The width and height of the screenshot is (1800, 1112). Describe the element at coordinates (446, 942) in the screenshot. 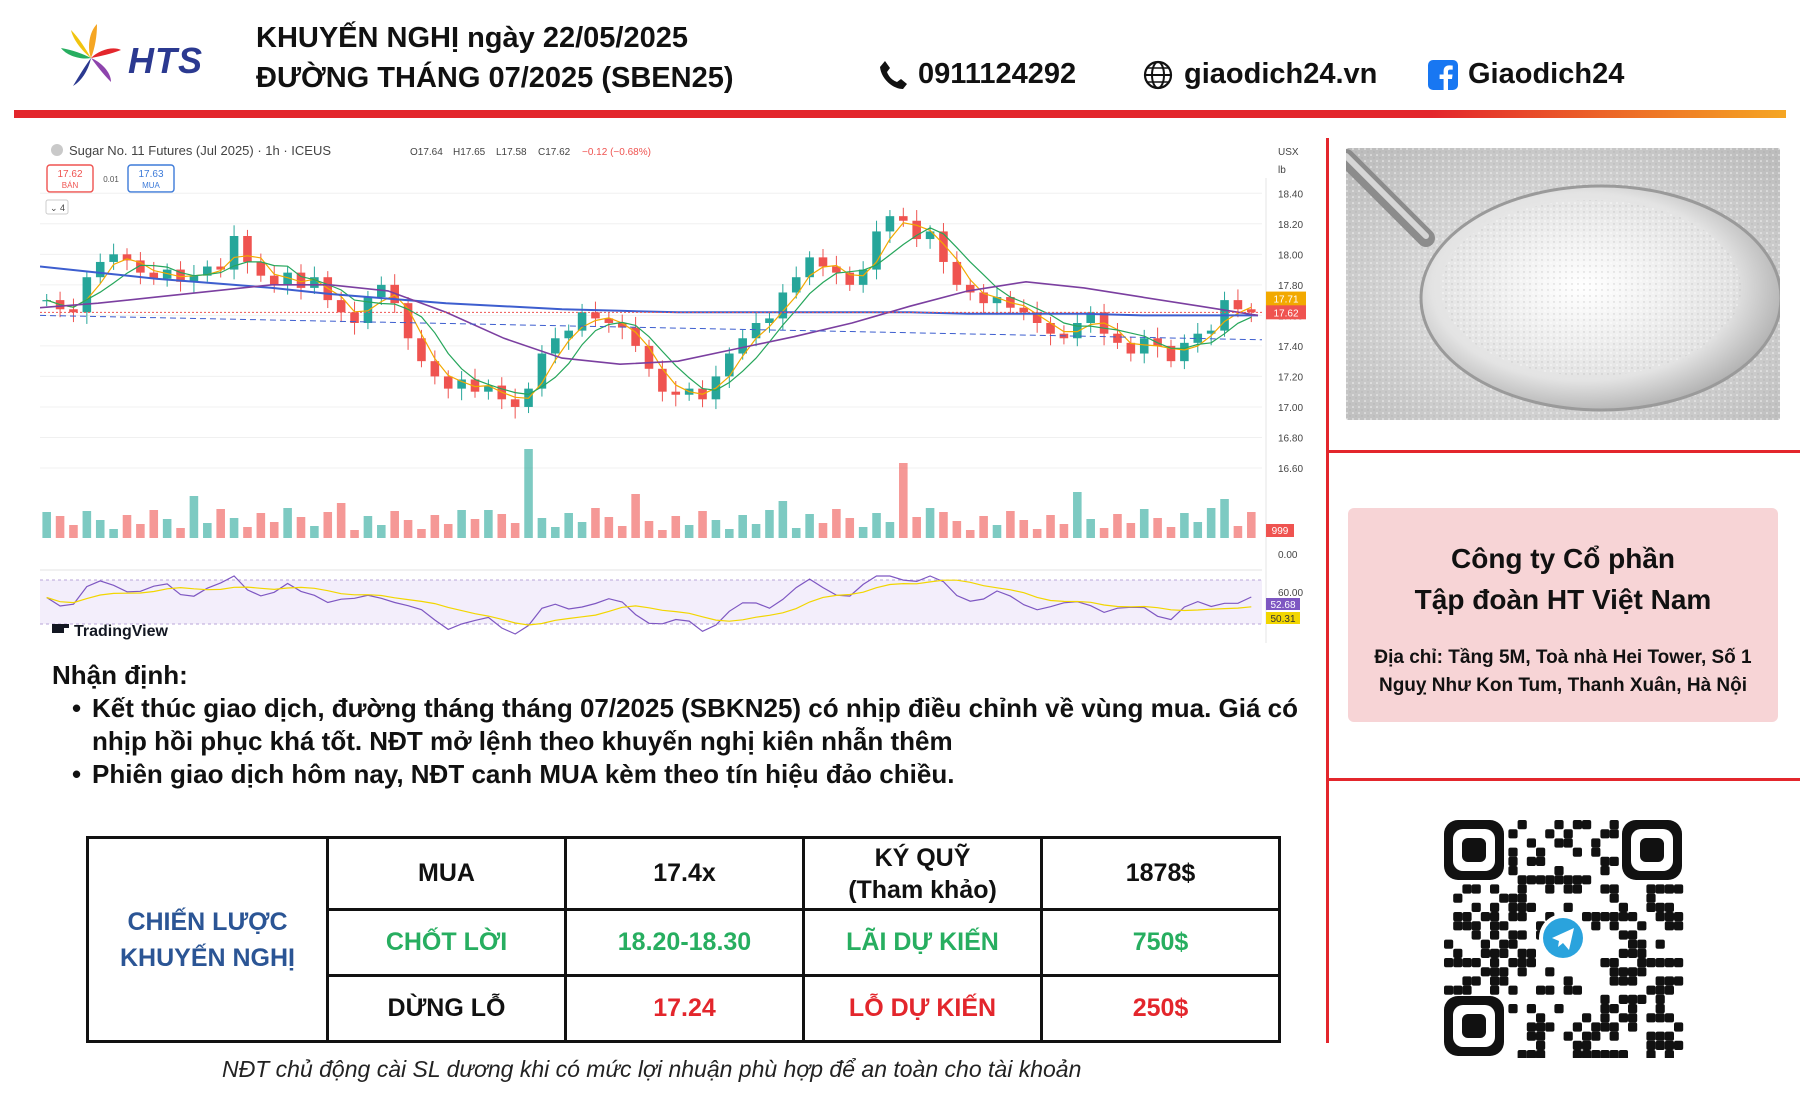

I see `take-profit-action: CHỐT LỜI` at that location.